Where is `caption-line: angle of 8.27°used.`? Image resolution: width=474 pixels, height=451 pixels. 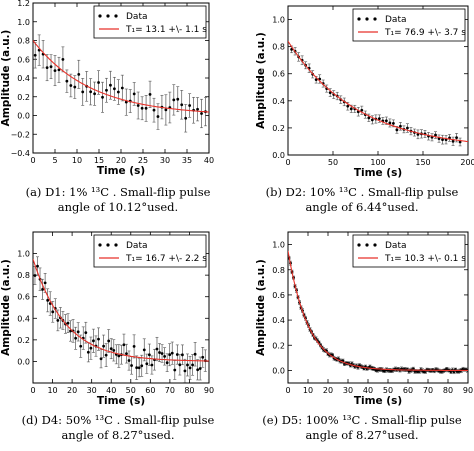 caption-line: angle of 8.27°used. is located at coordinates (117, 435).